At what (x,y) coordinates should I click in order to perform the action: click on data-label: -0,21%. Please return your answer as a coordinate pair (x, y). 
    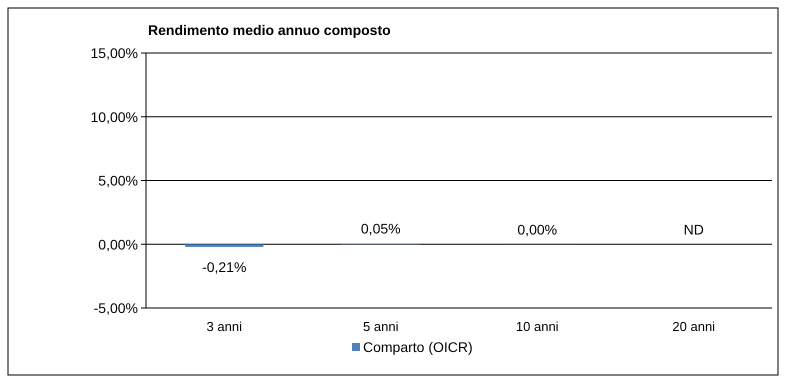
    Looking at the image, I should click on (224, 266).